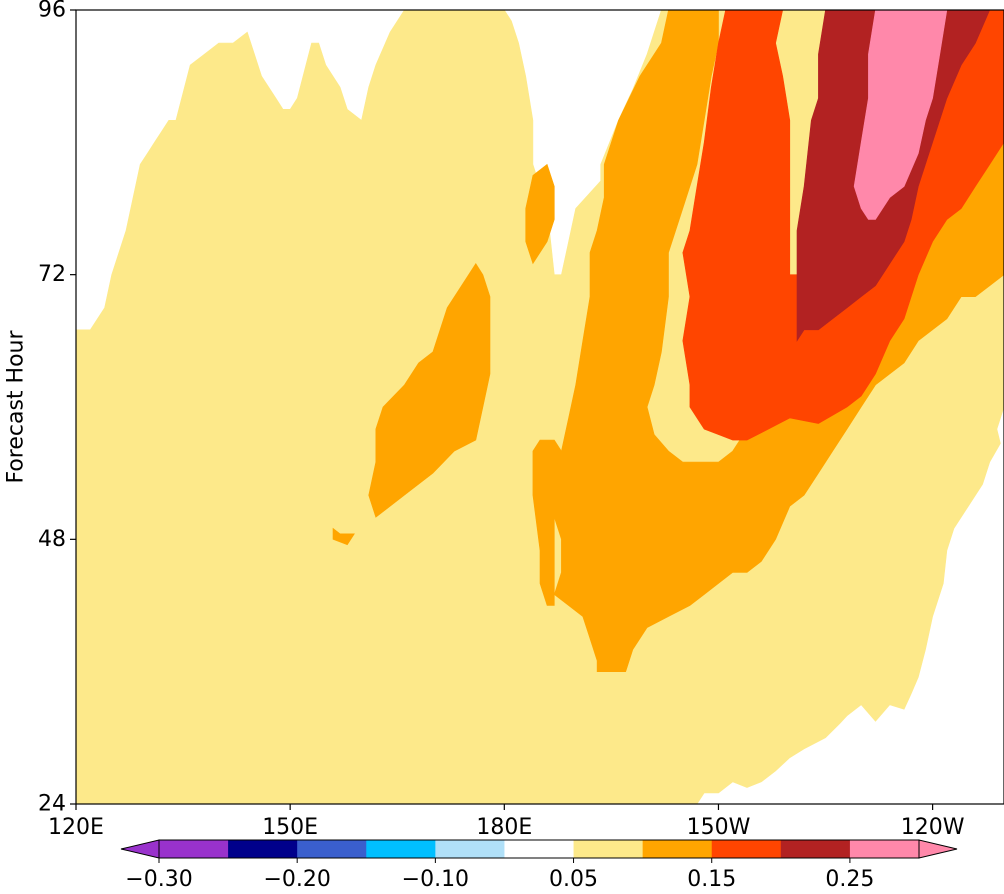 This screenshot has height=894, width=1004. Describe the element at coordinates (938, 849) in the screenshot. I see `colorbar-extend-high` at that location.